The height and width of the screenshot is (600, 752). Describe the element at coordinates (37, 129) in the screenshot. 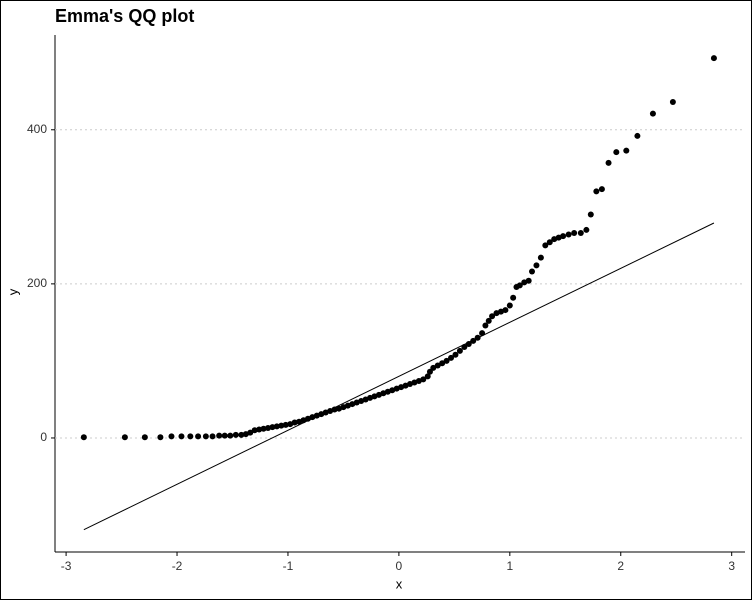

I see `y-tick-label: 400` at that location.